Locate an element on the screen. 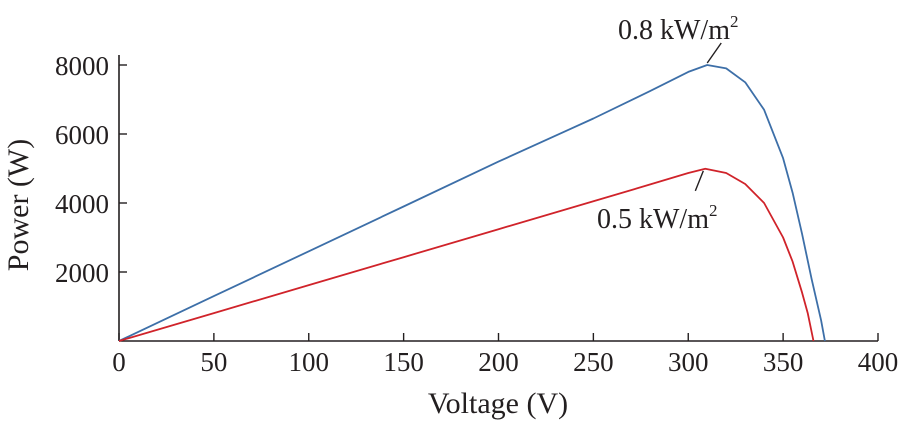 This screenshot has width=901, height=423. y-axis: 2000 4000 6000 8000 is located at coordinates (91, 196).